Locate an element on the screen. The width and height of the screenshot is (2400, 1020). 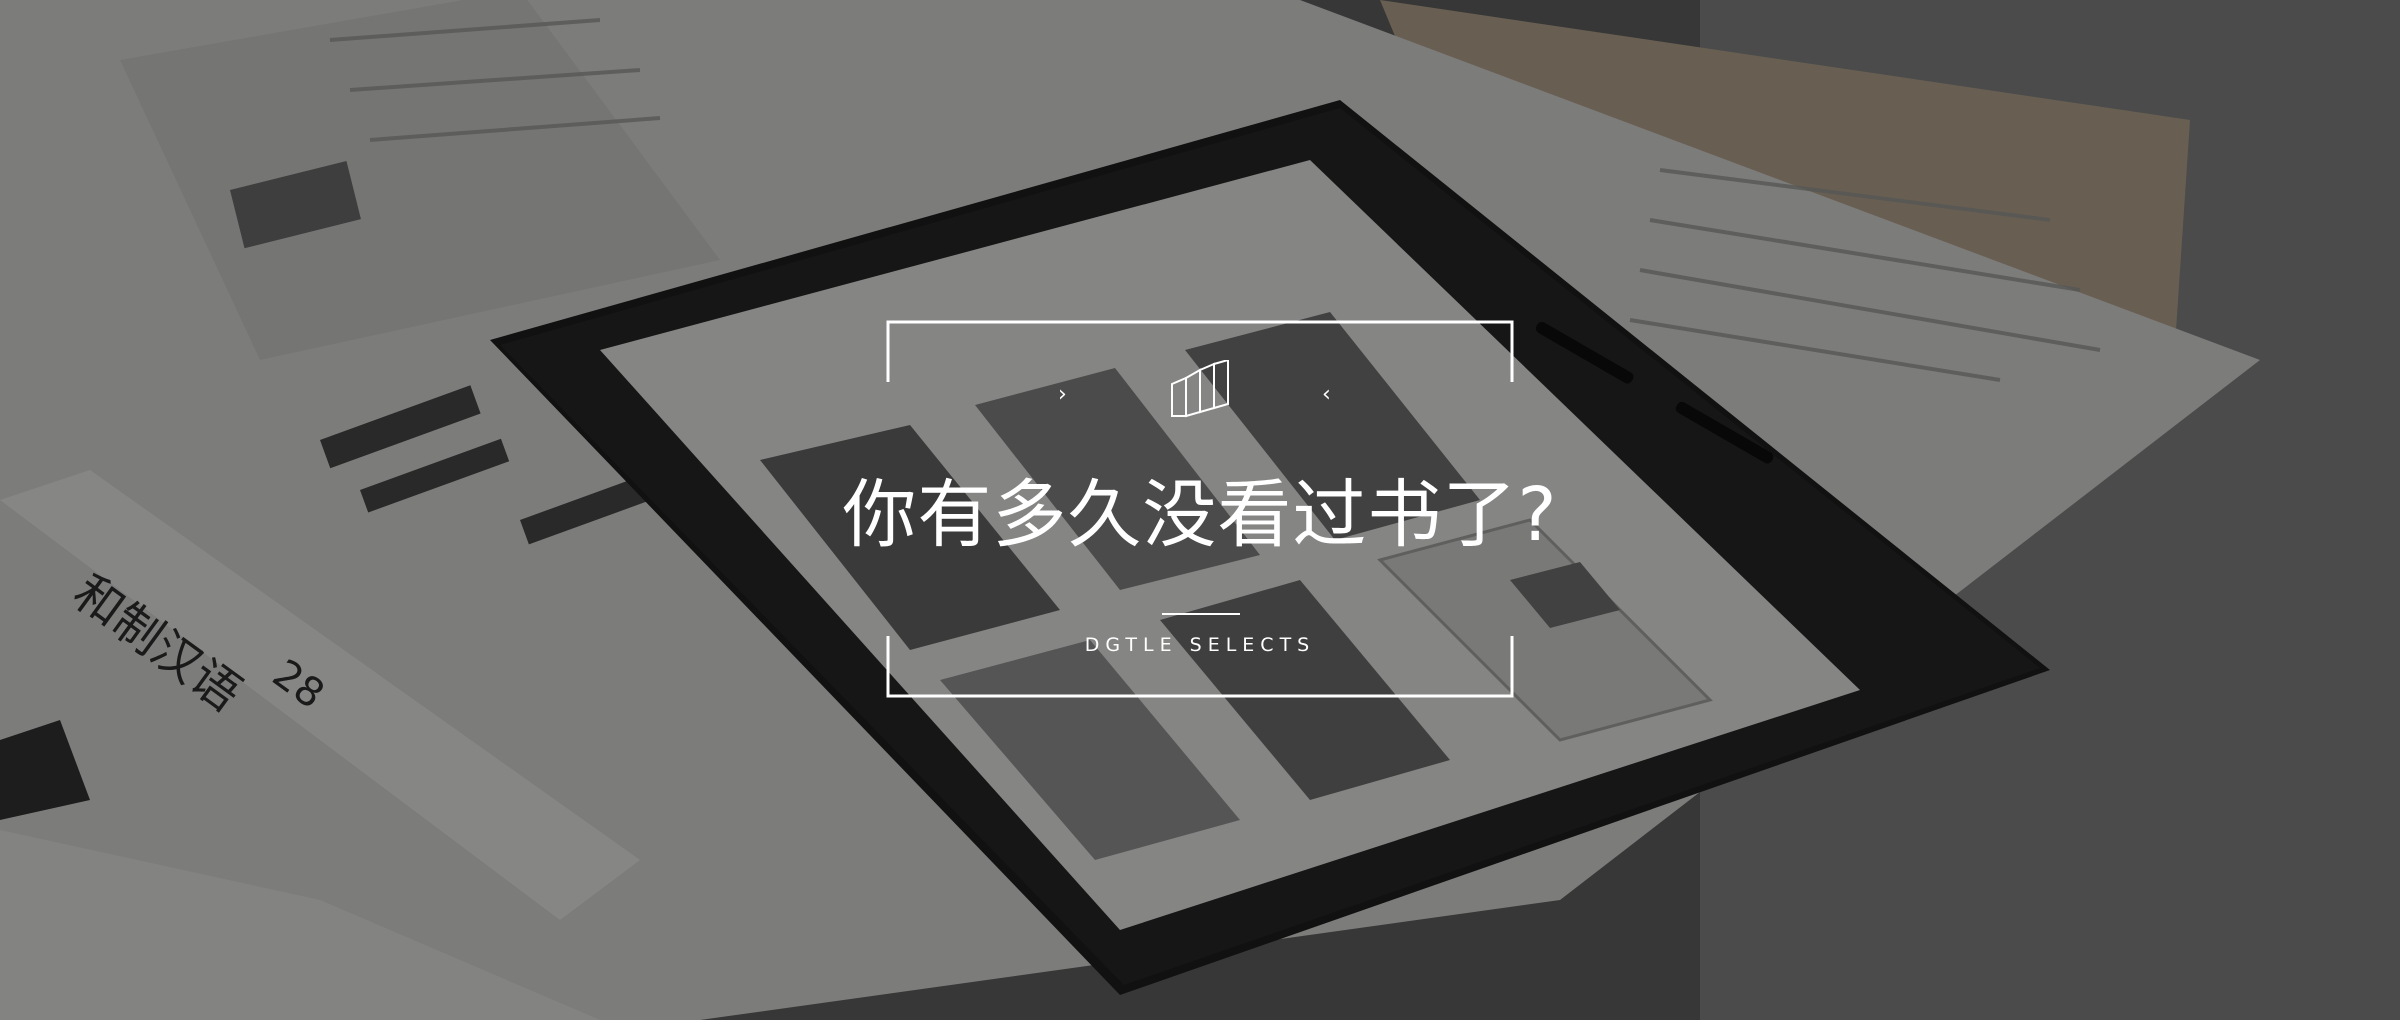
title-divider is located at coordinates (1201, 614).